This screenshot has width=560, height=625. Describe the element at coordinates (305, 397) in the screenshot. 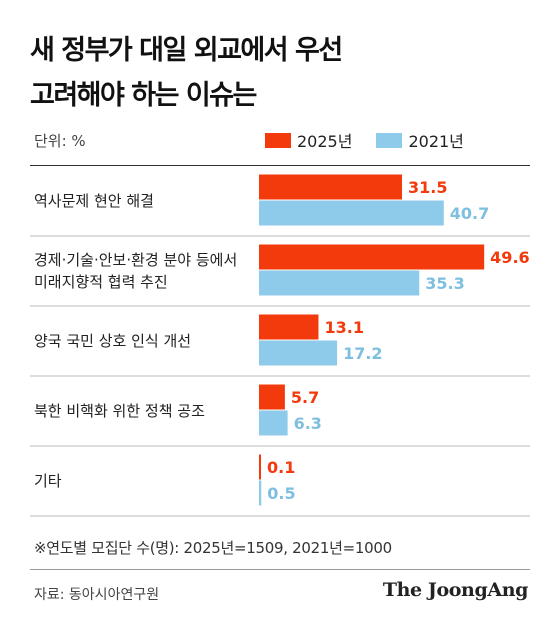

I see `value-label-2025-4: 5.7` at that location.